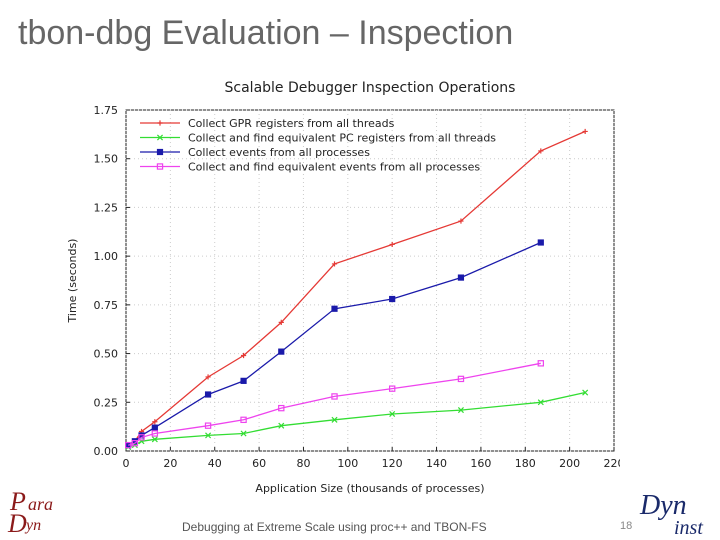 The width and height of the screenshot is (720, 540). Describe the element at coordinates (40, 504) in the screenshot. I see `svg-text: ara` at that location.